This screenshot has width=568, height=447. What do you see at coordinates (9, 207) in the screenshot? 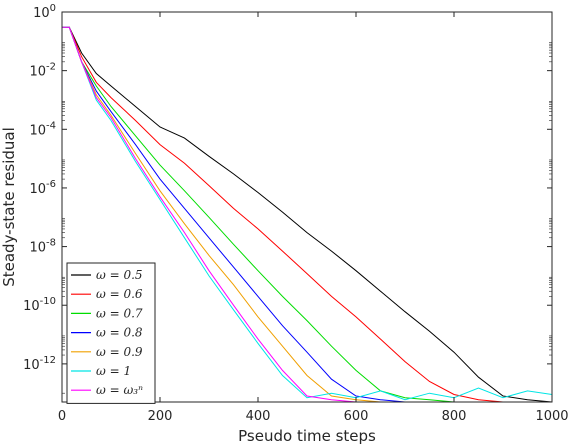
I see `y-axis-label: Steady-state residual` at bounding box center [9, 207].